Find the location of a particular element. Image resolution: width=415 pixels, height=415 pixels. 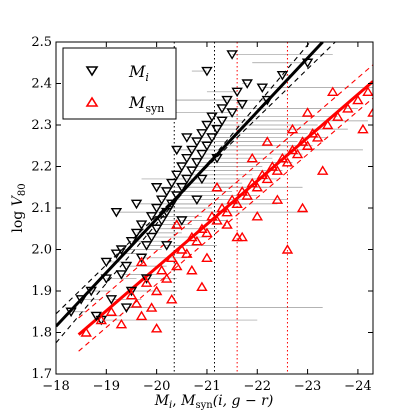

x-axis-label: Mi, Msyn(i, g − r) is located at coordinates (214, 402).